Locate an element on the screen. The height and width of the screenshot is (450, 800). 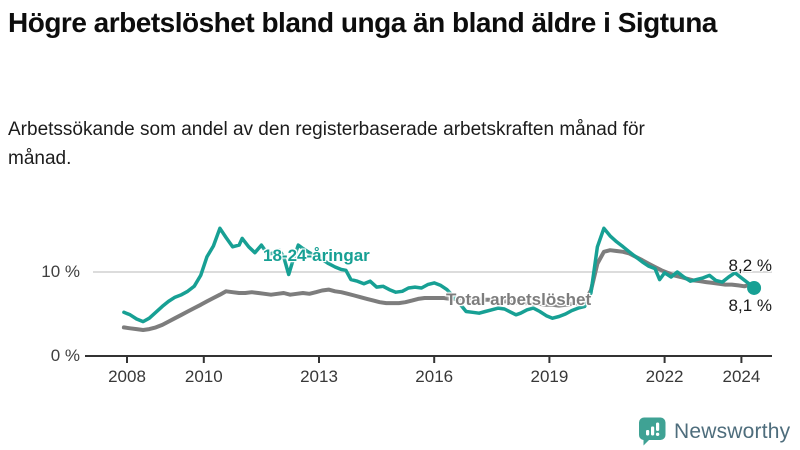
x-tick-label-2019: 2019 is located at coordinates (549, 376).